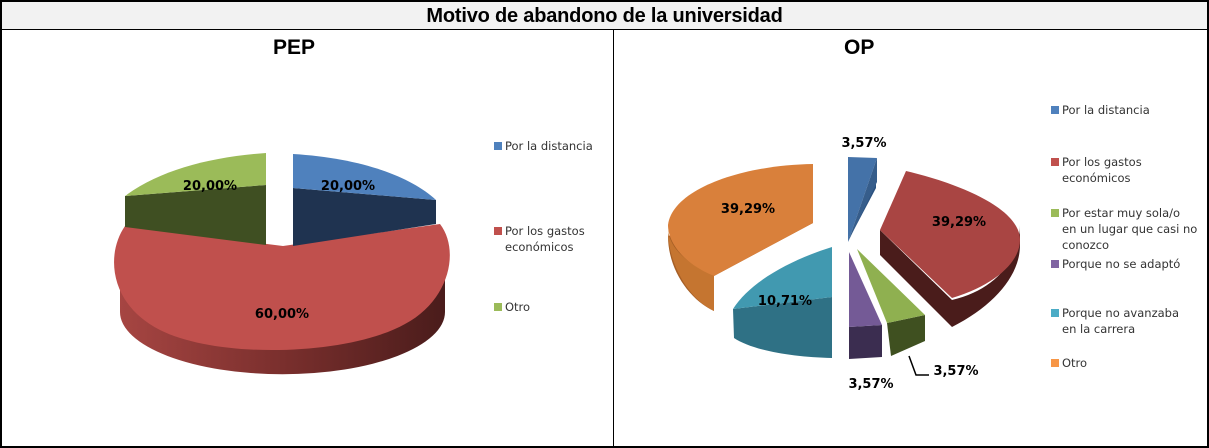 The height and width of the screenshot is (448, 1209). Describe the element at coordinates (955, 371) in the screenshot. I see `op-label-sola: 3,57%` at that location.